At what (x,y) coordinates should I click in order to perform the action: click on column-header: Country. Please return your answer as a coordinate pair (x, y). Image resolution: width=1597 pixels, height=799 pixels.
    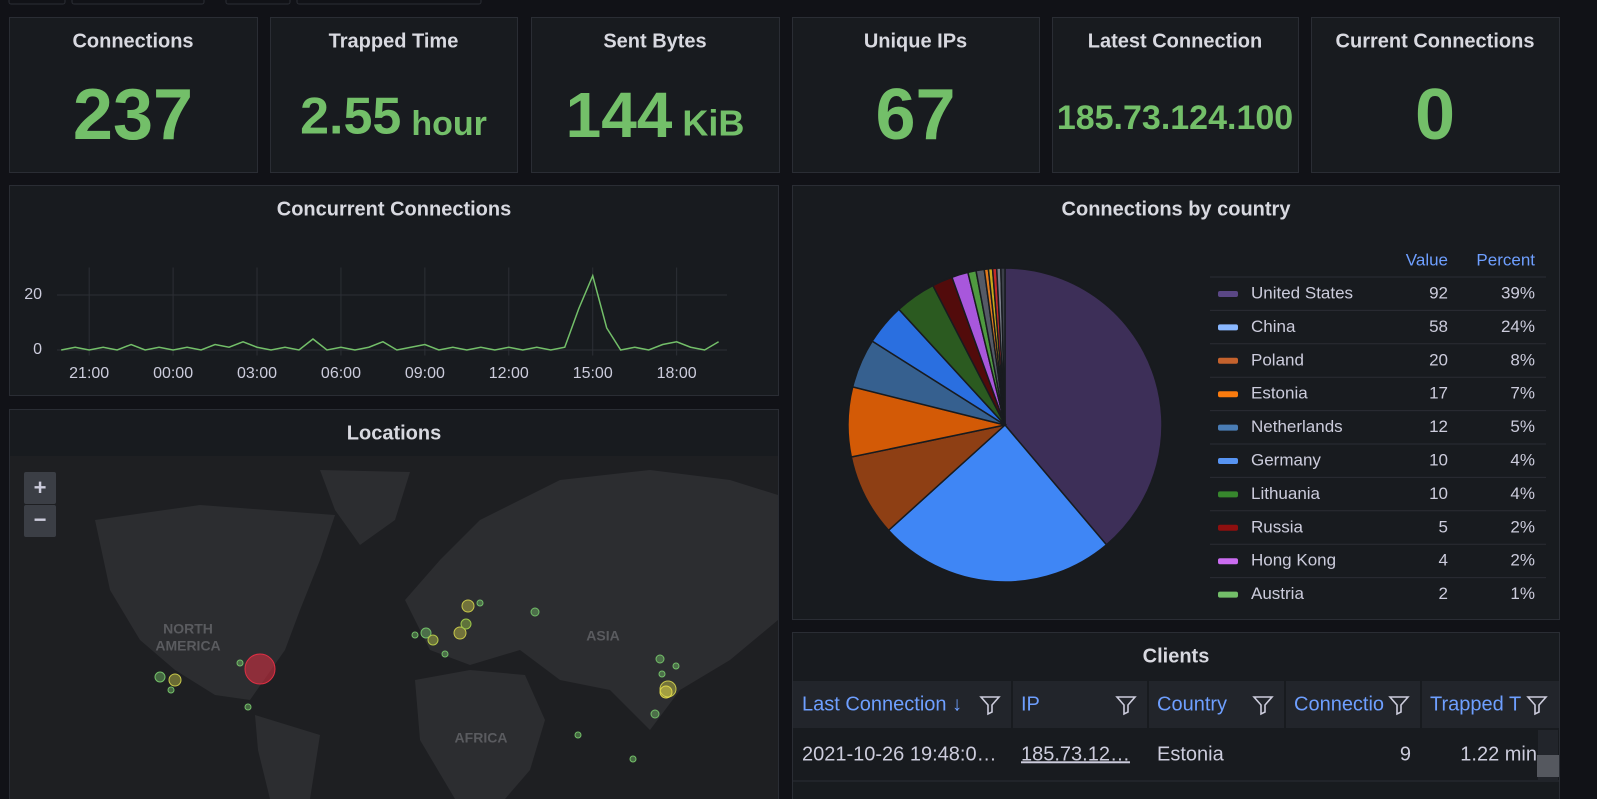
    Looking at the image, I should click on (1192, 704).